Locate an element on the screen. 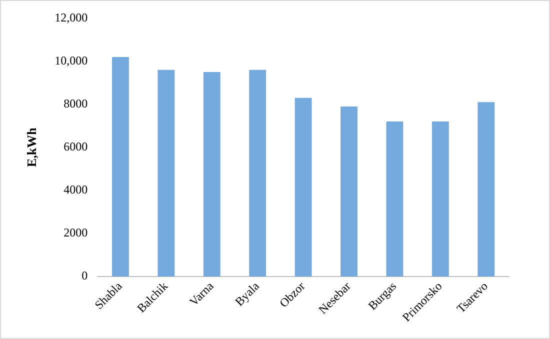 The image size is (550, 339). y-tick-label: 6000 is located at coordinates (76, 146).